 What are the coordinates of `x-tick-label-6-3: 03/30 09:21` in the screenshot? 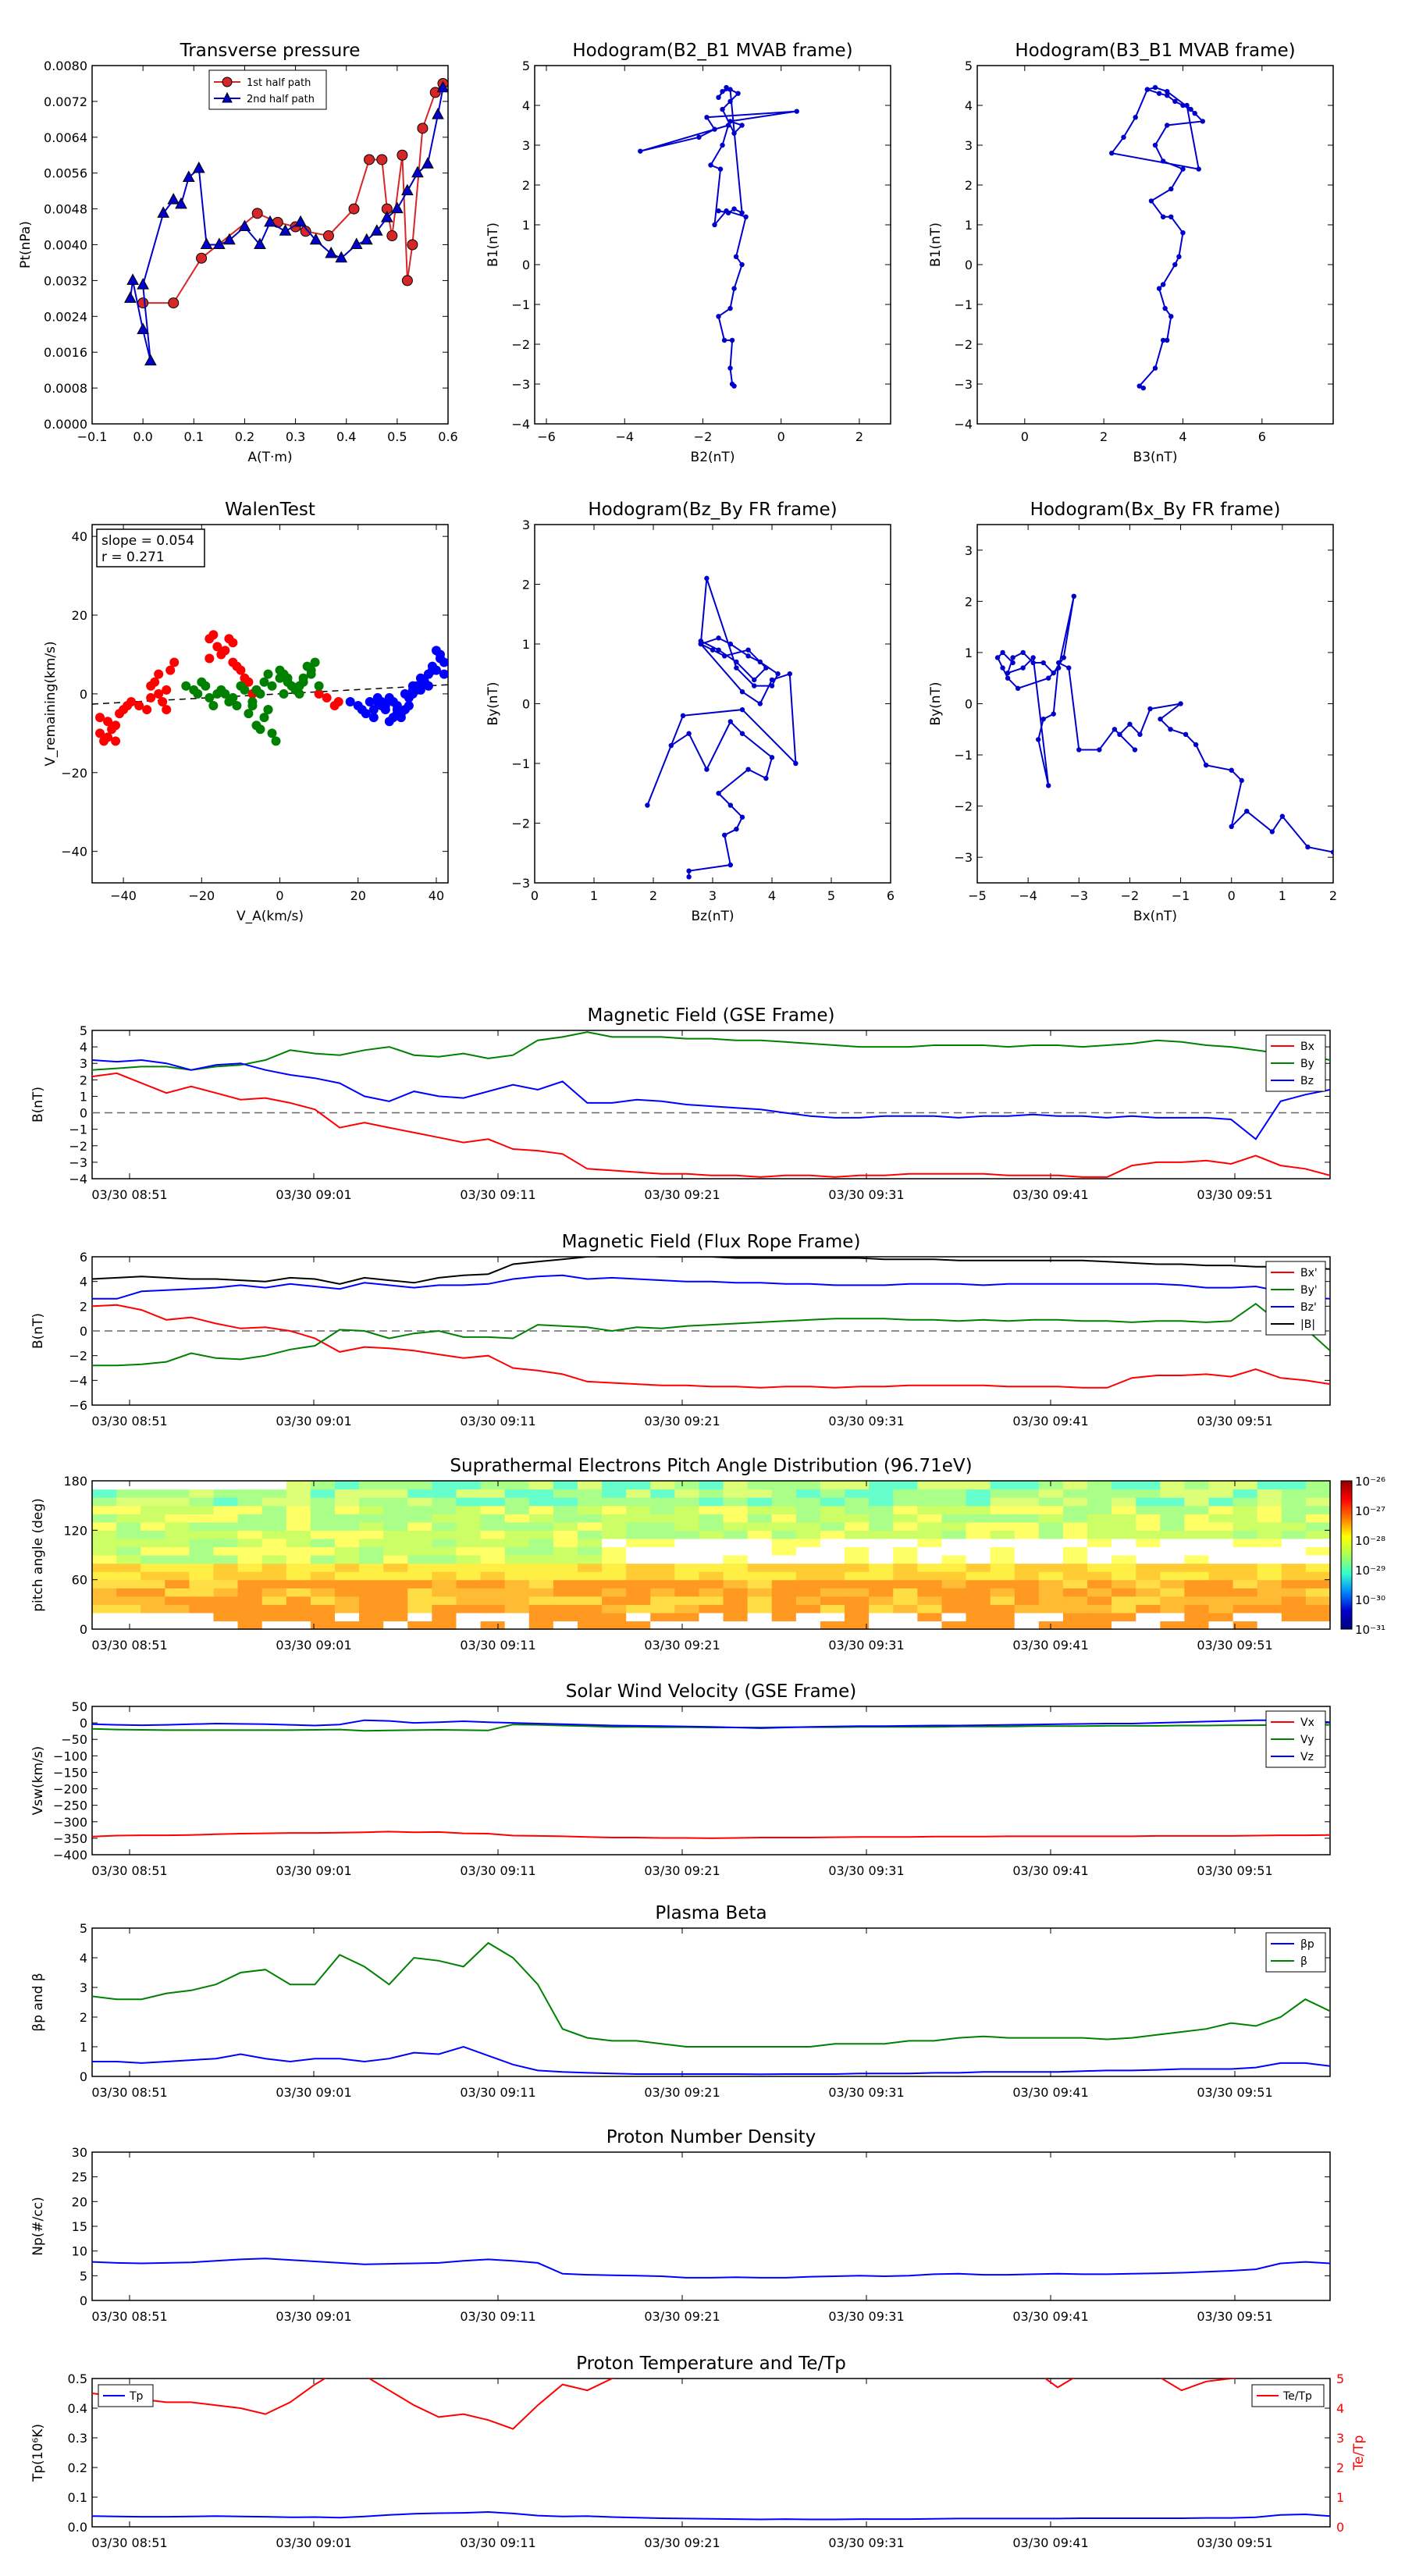 It's located at (682, 1194).